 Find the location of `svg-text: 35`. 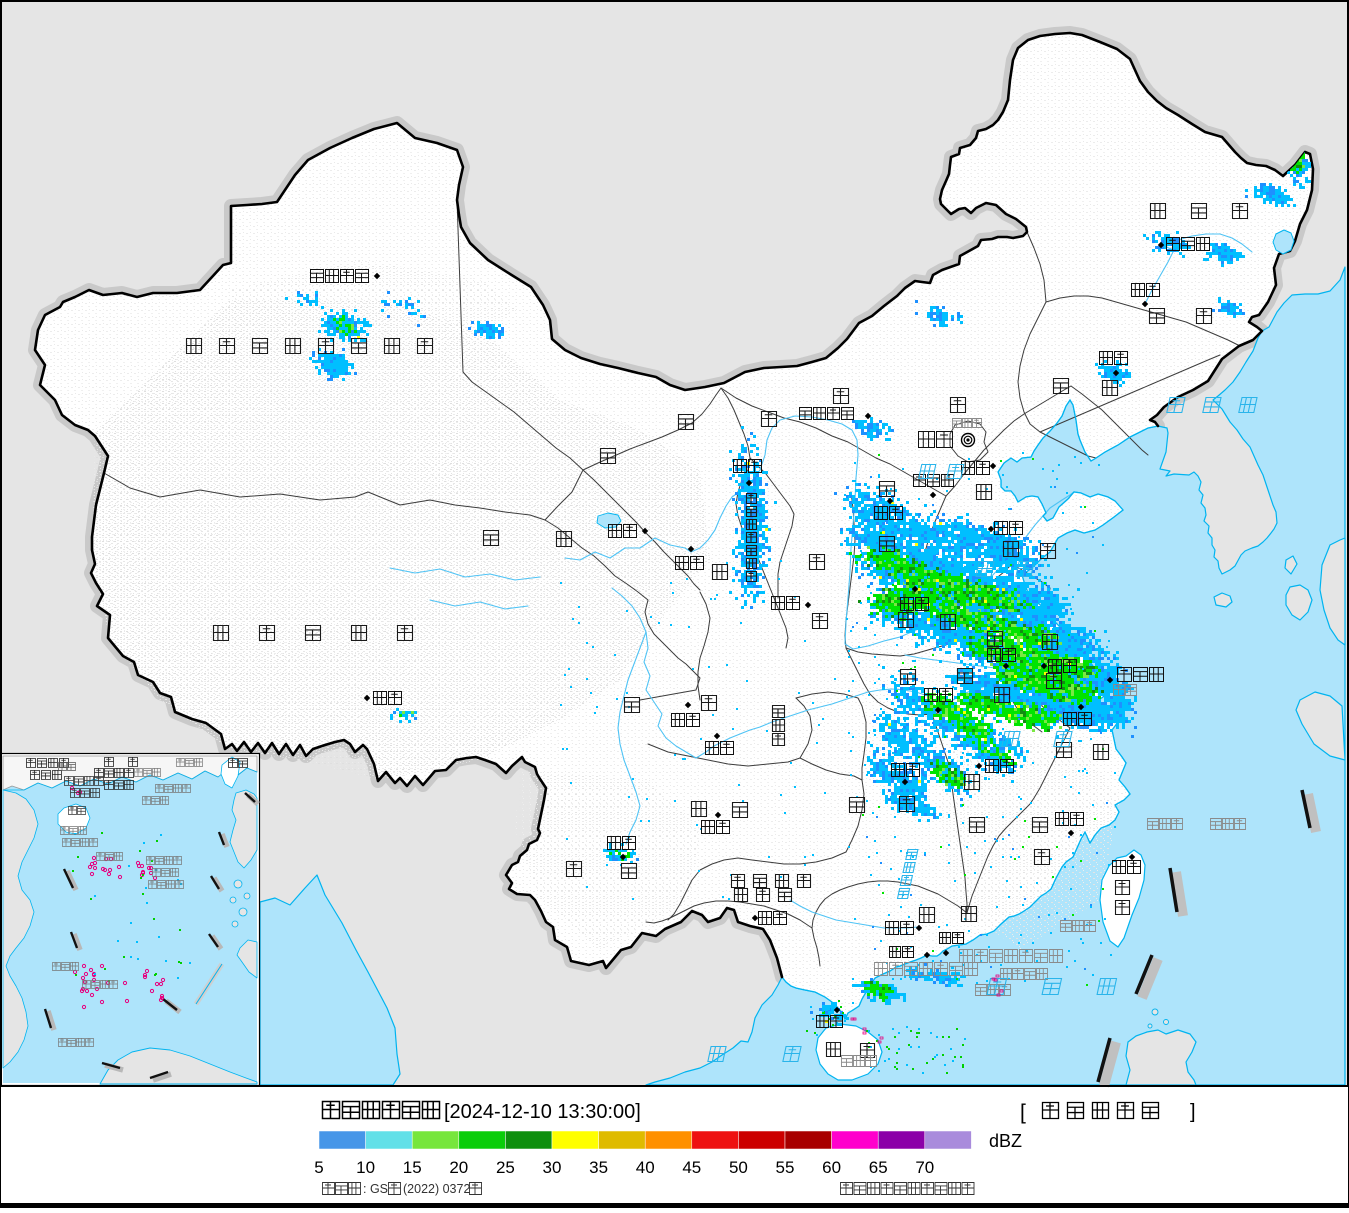

svg-text: 35 is located at coordinates (598, 1167).